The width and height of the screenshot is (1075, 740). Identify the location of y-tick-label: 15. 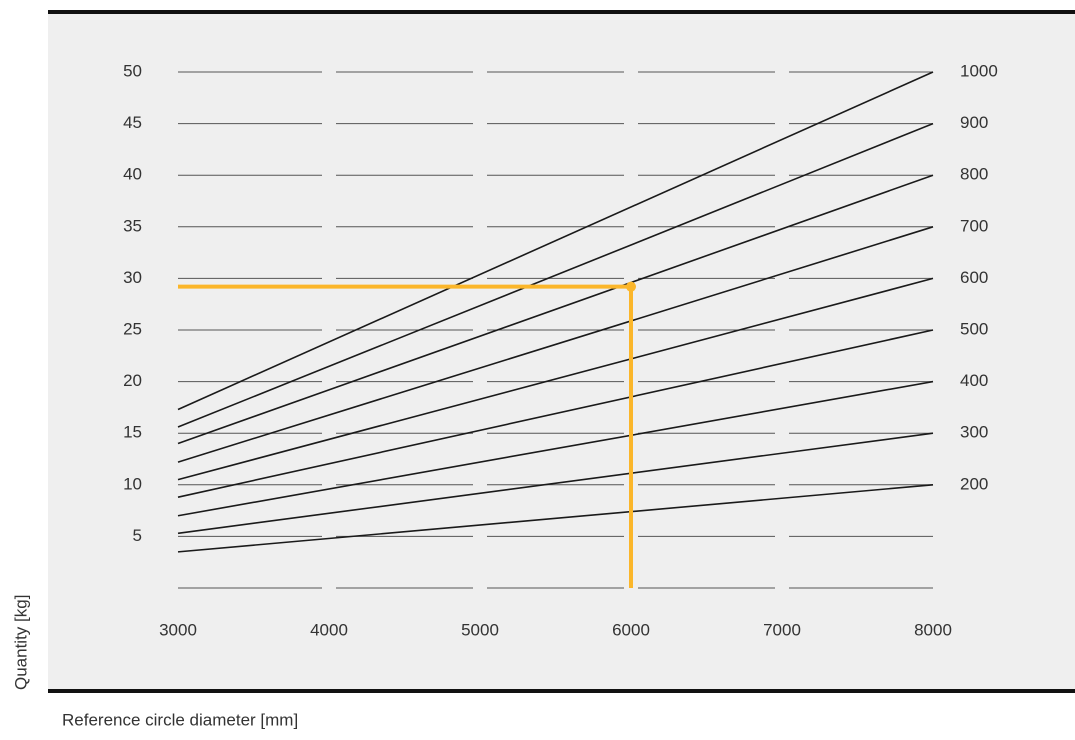
(132, 432).